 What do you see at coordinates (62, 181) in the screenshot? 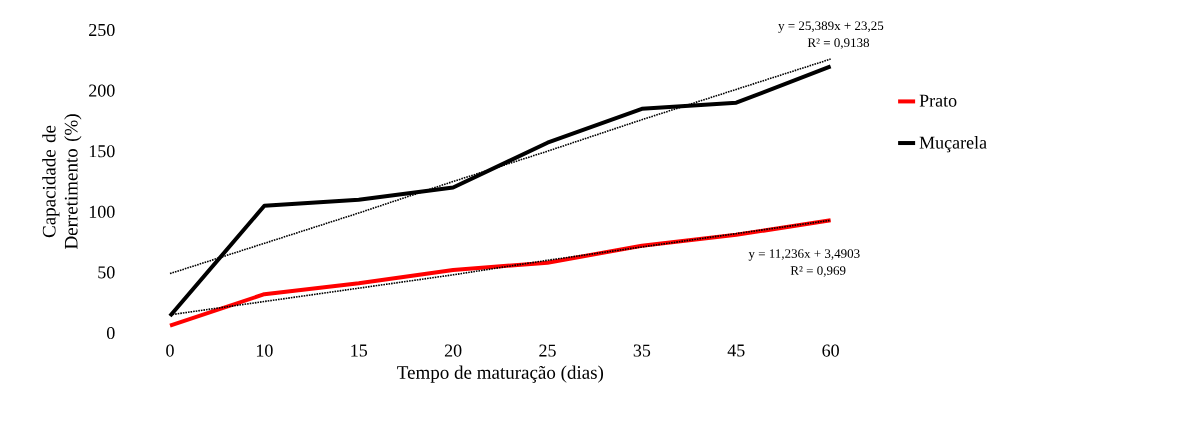
I see `y-axis-title: Capacidade de Derretimento (%)` at bounding box center [62, 181].